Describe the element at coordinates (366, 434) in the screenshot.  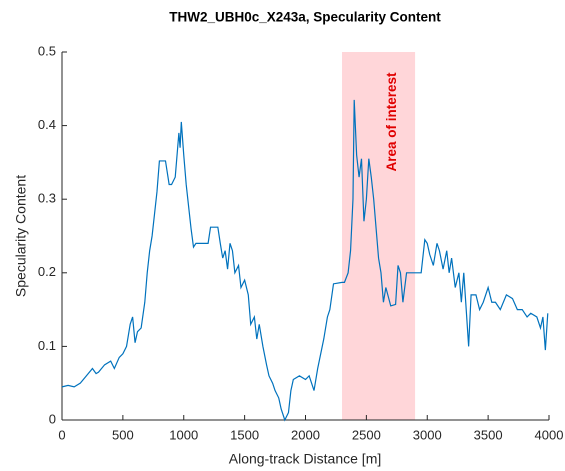
I see `x-tick-label: 2500` at that location.